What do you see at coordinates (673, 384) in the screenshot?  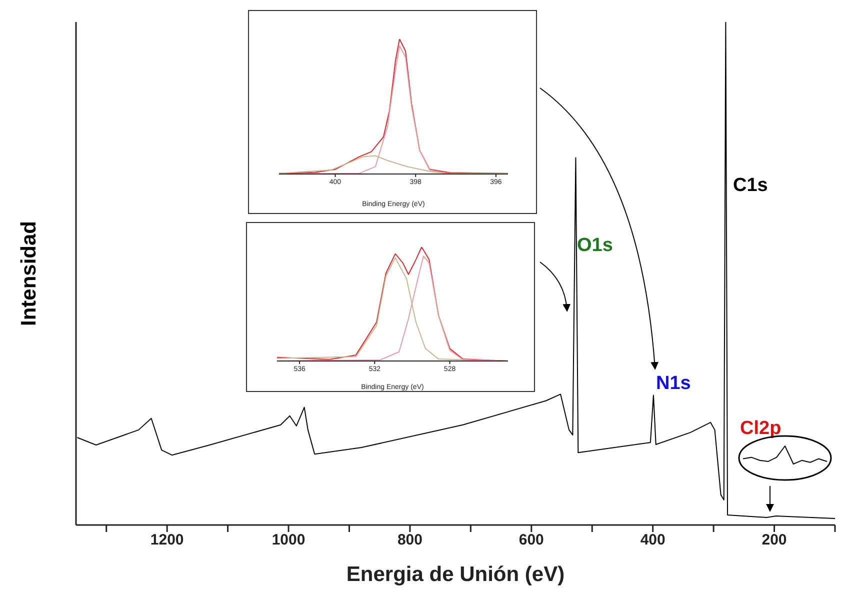 I see `annotation: N1s` at bounding box center [673, 384].